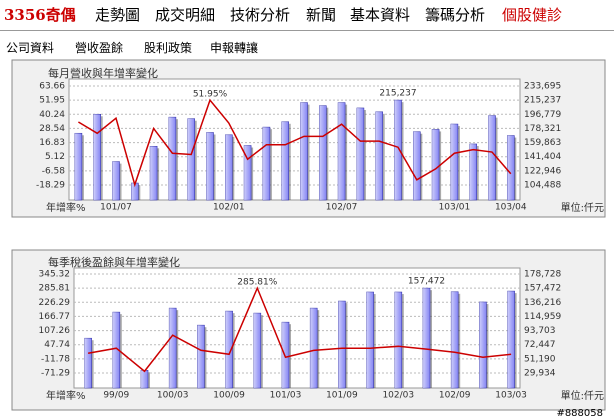 This screenshot has height=420, width=614. I want to click on y-tick-label: 166.77, so click(55, 317).